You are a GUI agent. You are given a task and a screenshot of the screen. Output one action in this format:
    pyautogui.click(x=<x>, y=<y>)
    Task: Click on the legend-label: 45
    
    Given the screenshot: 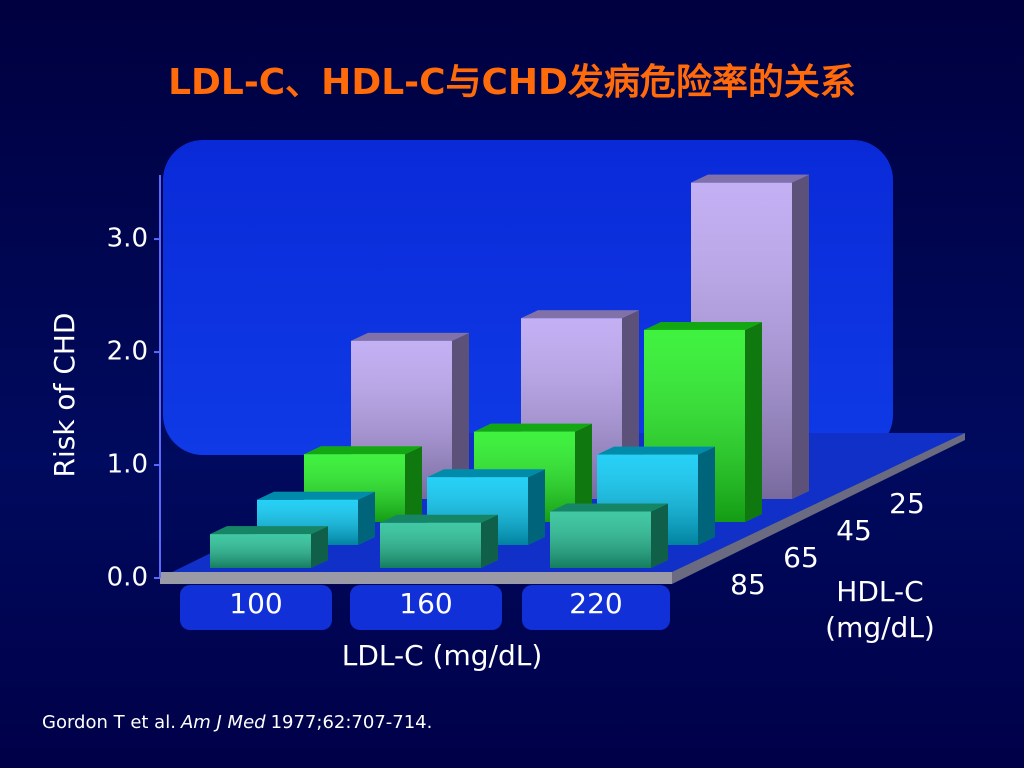 What is the action you would take?
    pyautogui.click(x=854, y=530)
    